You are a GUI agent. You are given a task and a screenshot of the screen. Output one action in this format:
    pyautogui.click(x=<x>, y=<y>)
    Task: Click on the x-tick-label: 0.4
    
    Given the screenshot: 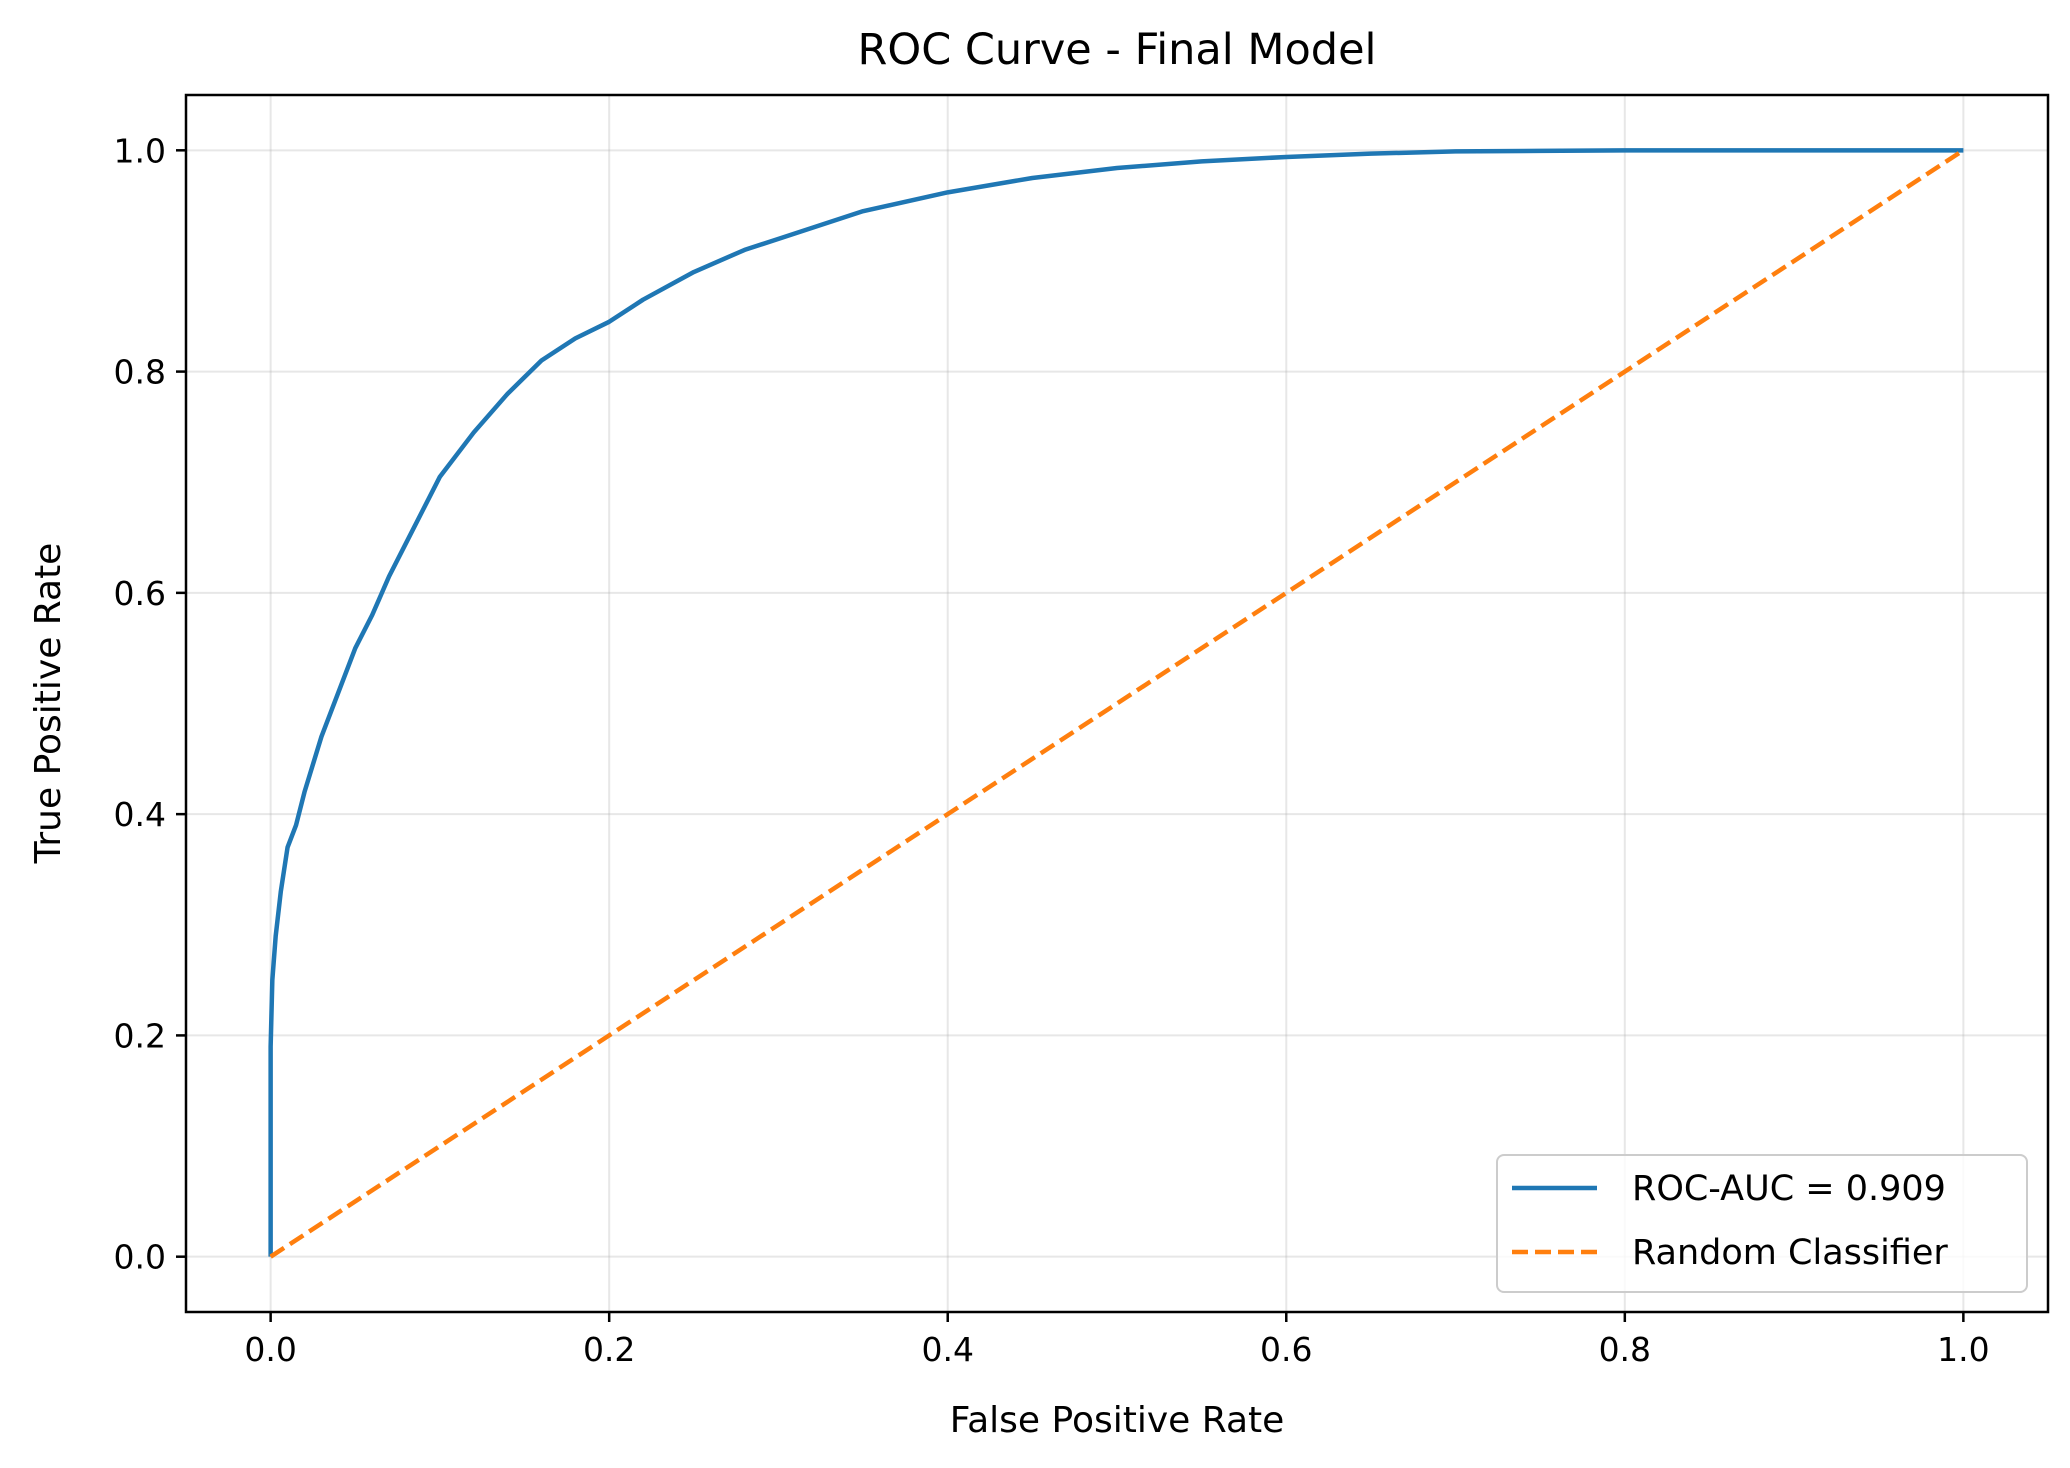 What is the action you would take?
    pyautogui.click(x=947, y=1349)
    